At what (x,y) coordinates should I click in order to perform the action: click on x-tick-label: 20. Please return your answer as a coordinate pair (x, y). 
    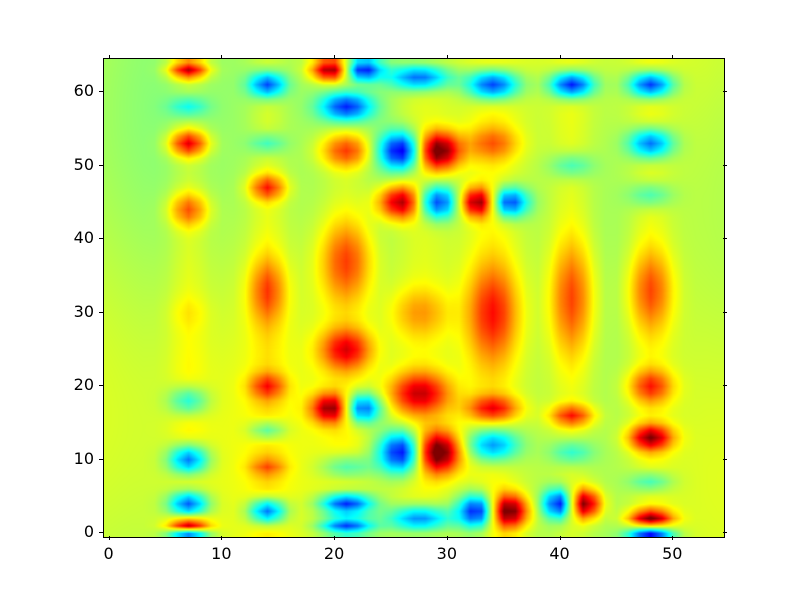
    Looking at the image, I should click on (334, 553).